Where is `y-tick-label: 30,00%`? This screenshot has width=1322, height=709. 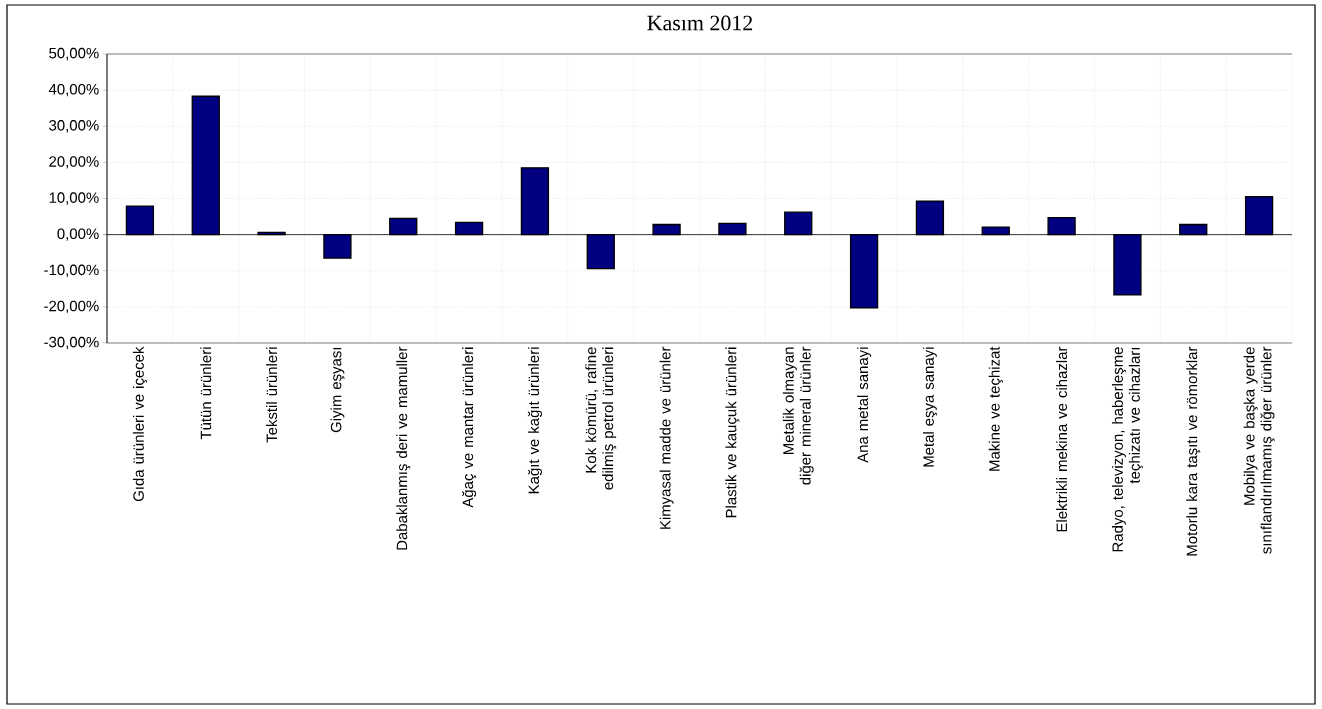
y-tick-label: 30,00% is located at coordinates (74, 126).